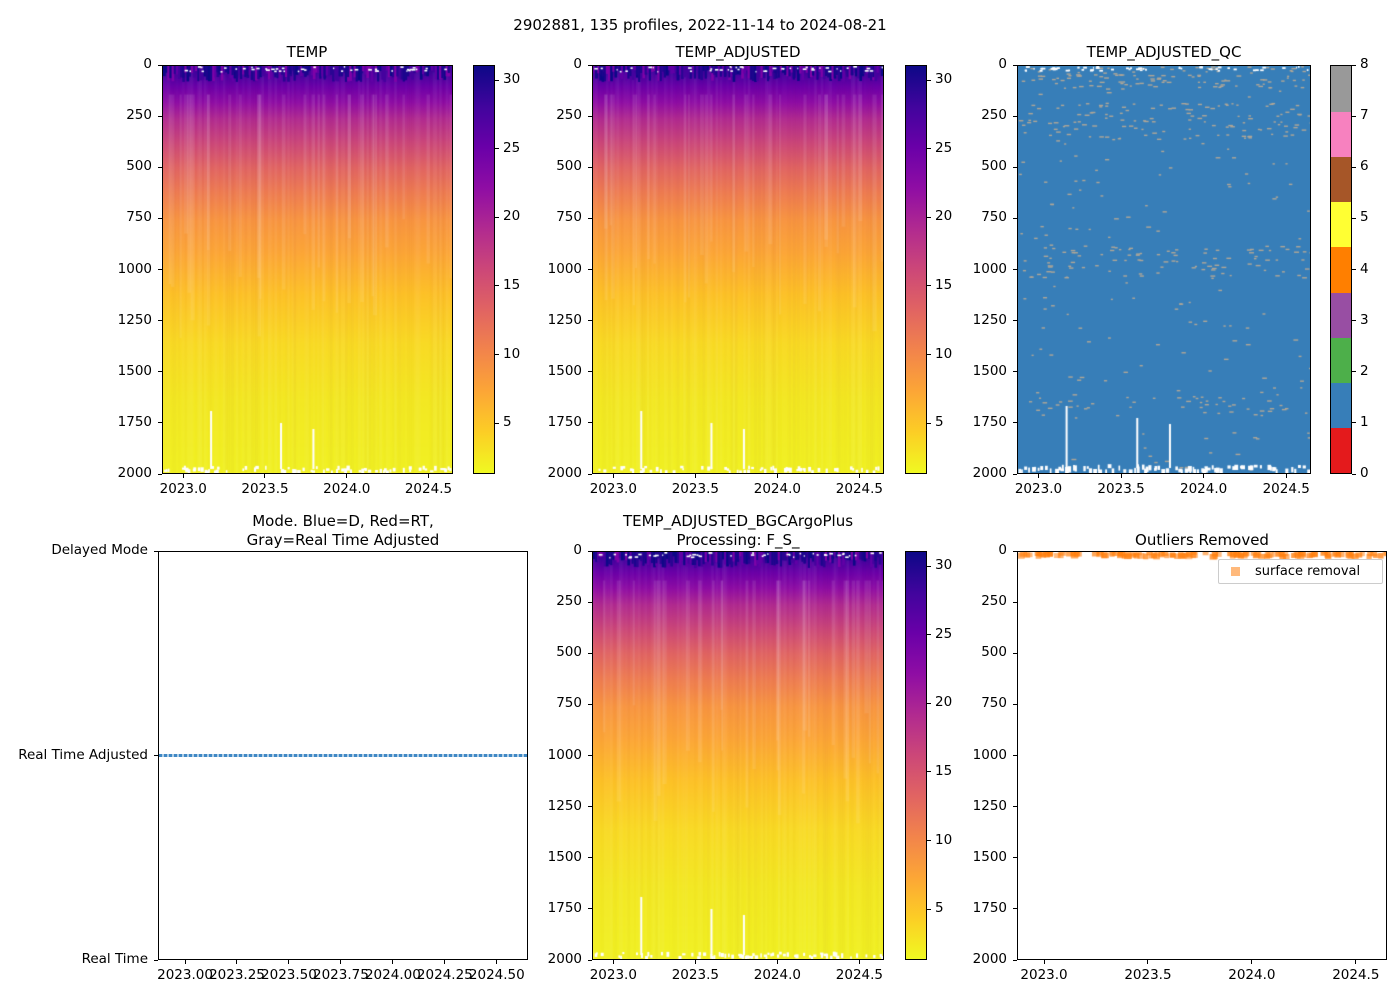 This screenshot has height=1000, width=1400. I want to click on panel-qc-title: TEMP_ADJUSTED_QC, so click(1164, 52).